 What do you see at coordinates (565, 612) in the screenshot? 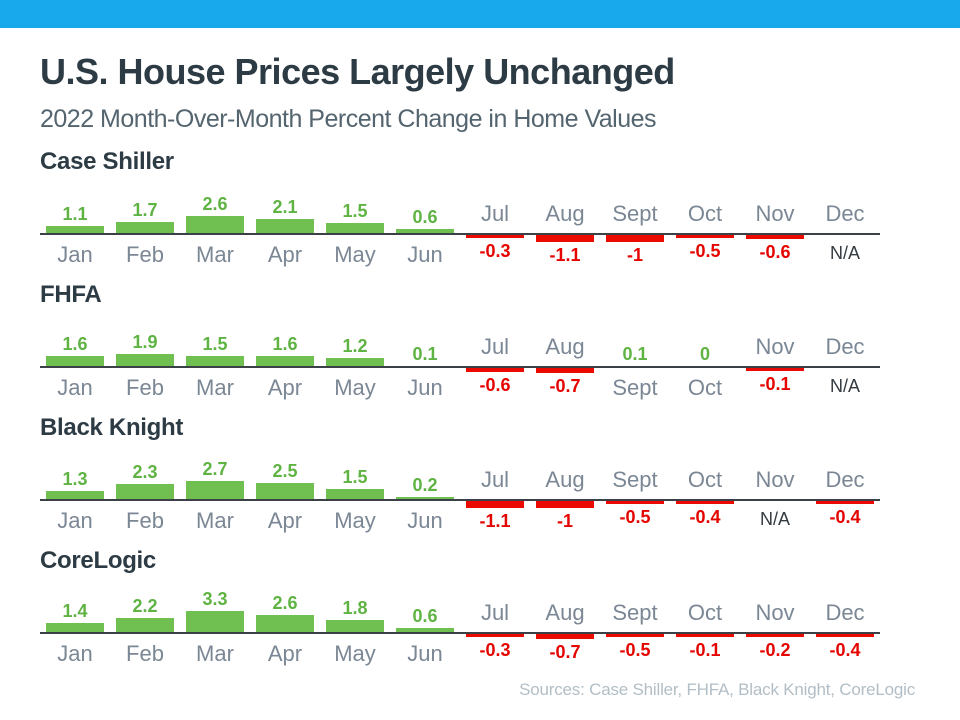
I see `month-label: Aug` at bounding box center [565, 612].